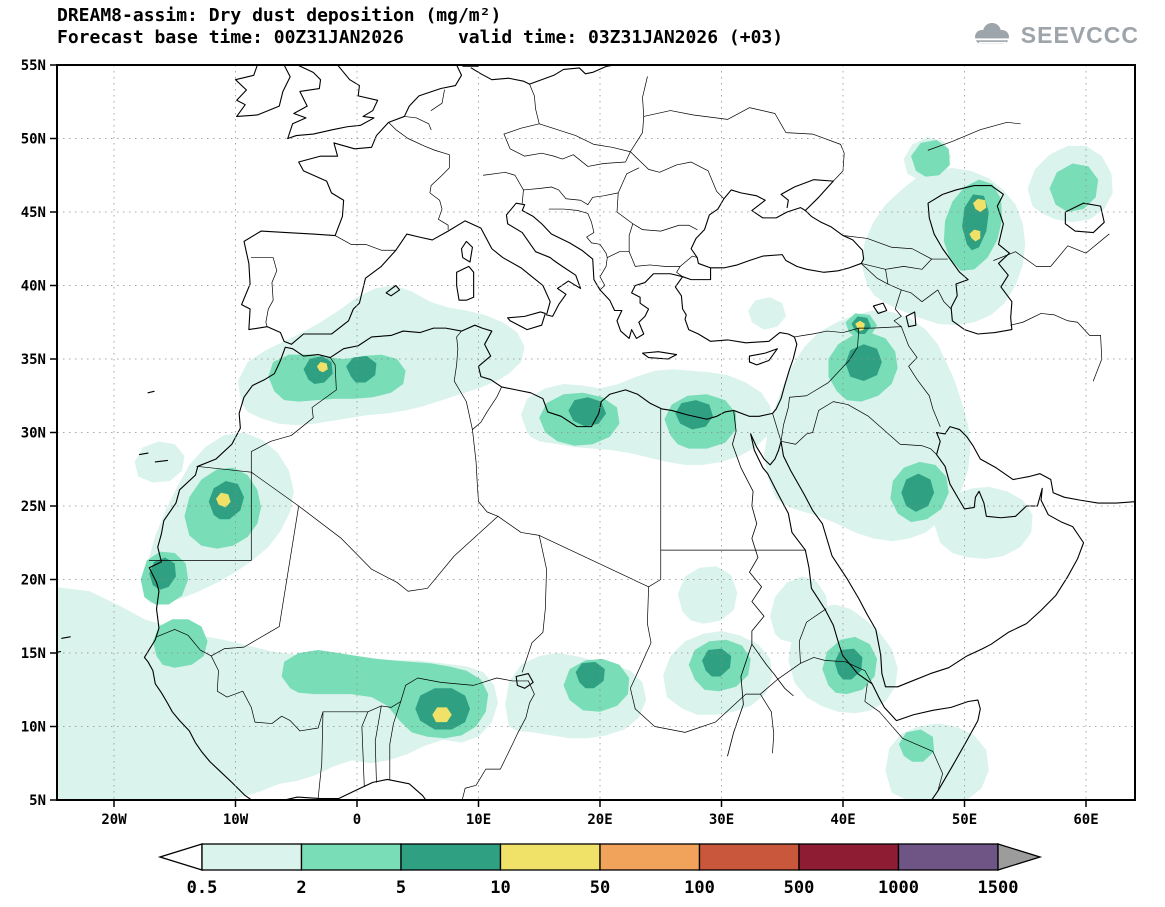 This screenshot has width=1165, height=907. I want to click on x-tick-label: 20W, so click(114, 820).